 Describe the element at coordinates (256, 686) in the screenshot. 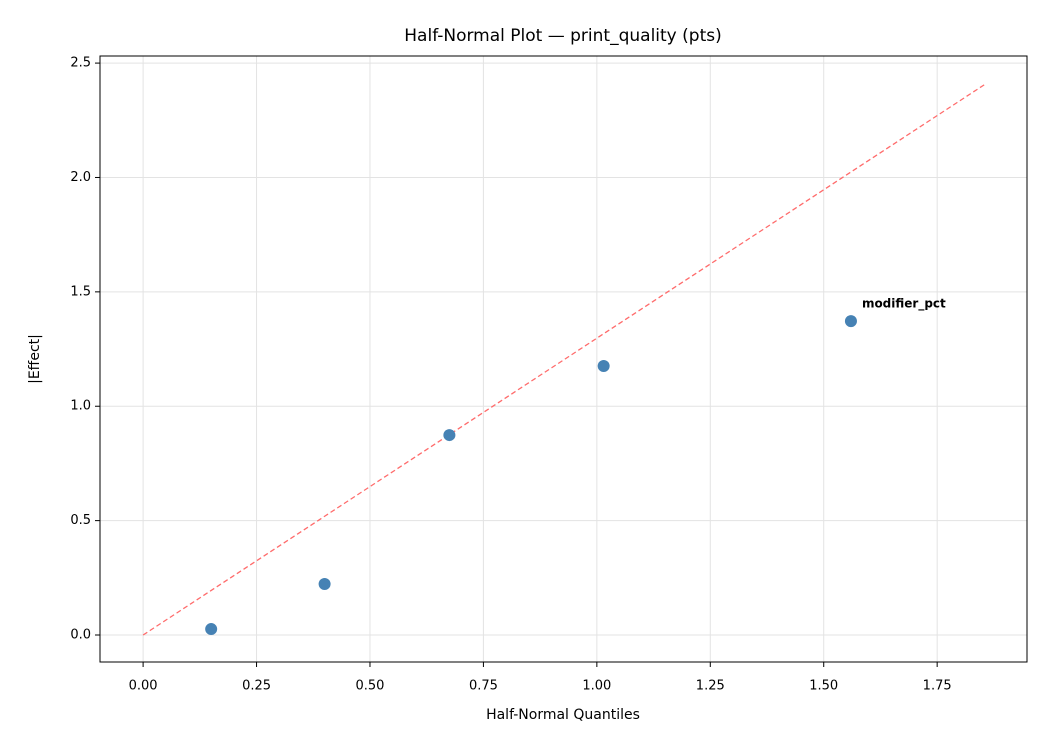

I see `x-tick-label: 0.25` at that location.